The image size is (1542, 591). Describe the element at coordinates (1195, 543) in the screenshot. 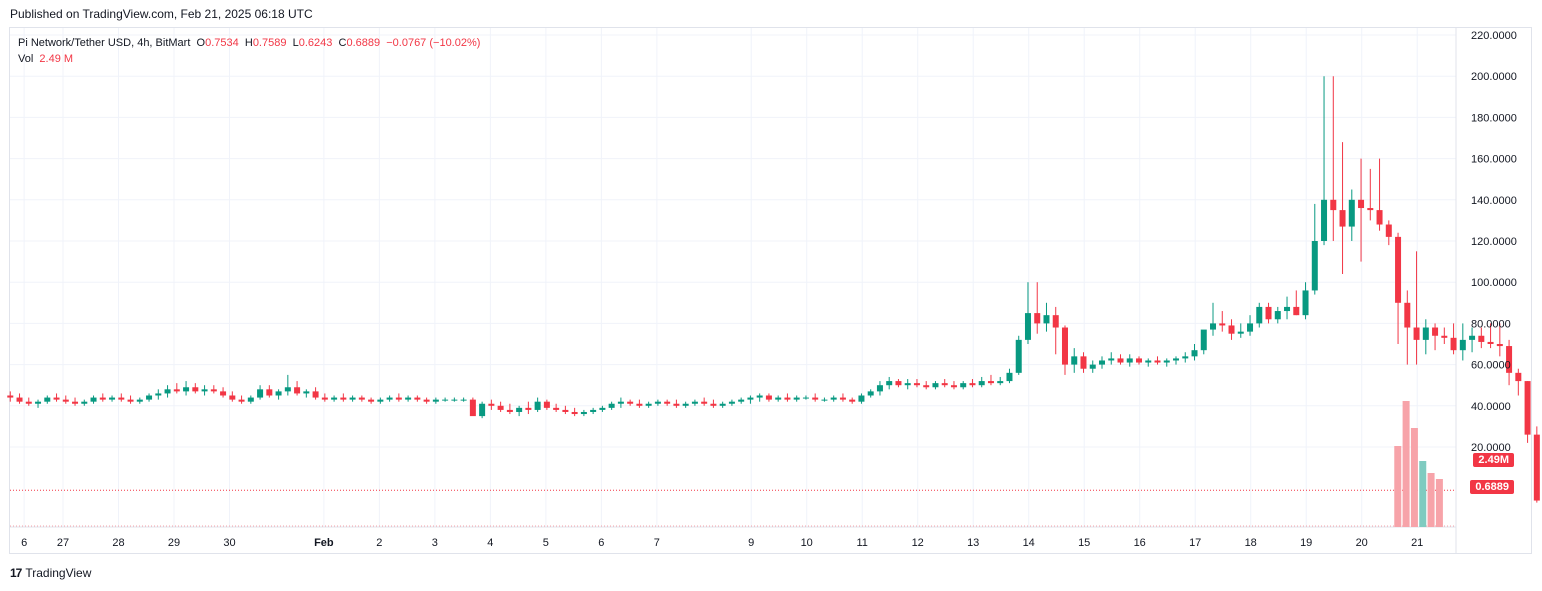

I see `x-tick-label: 17` at that location.